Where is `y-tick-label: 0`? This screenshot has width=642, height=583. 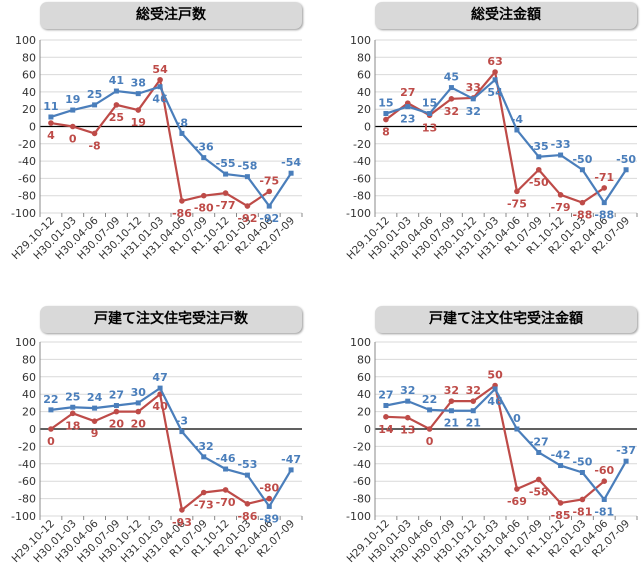
y-tick-label: 0 is located at coordinates (32, 429).